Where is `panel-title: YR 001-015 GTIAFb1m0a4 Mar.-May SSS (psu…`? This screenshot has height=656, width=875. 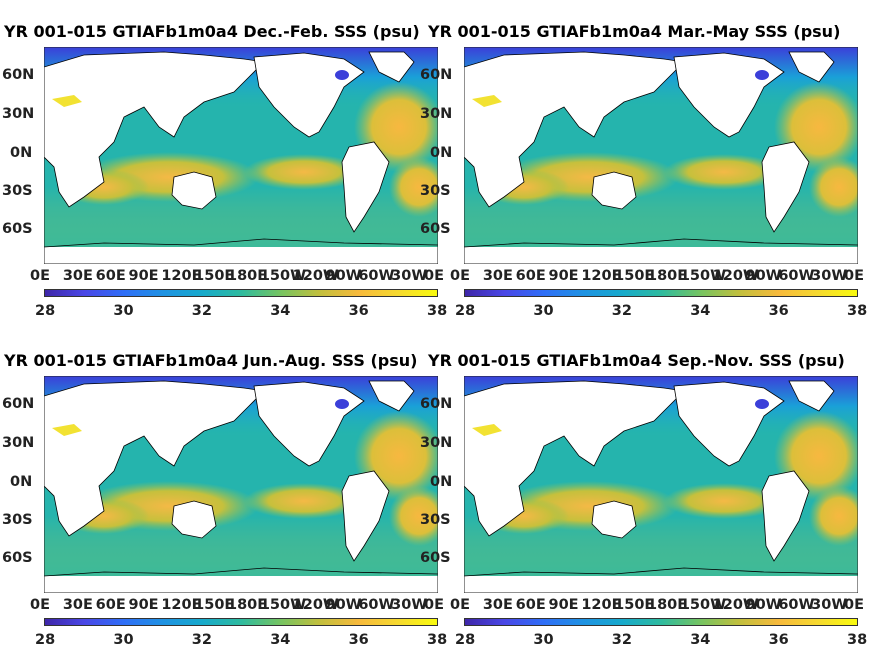 panel-title: YR 001-015 GTIAFb1m0a4 Mar.-May SSS (psu… is located at coordinates (634, 31).